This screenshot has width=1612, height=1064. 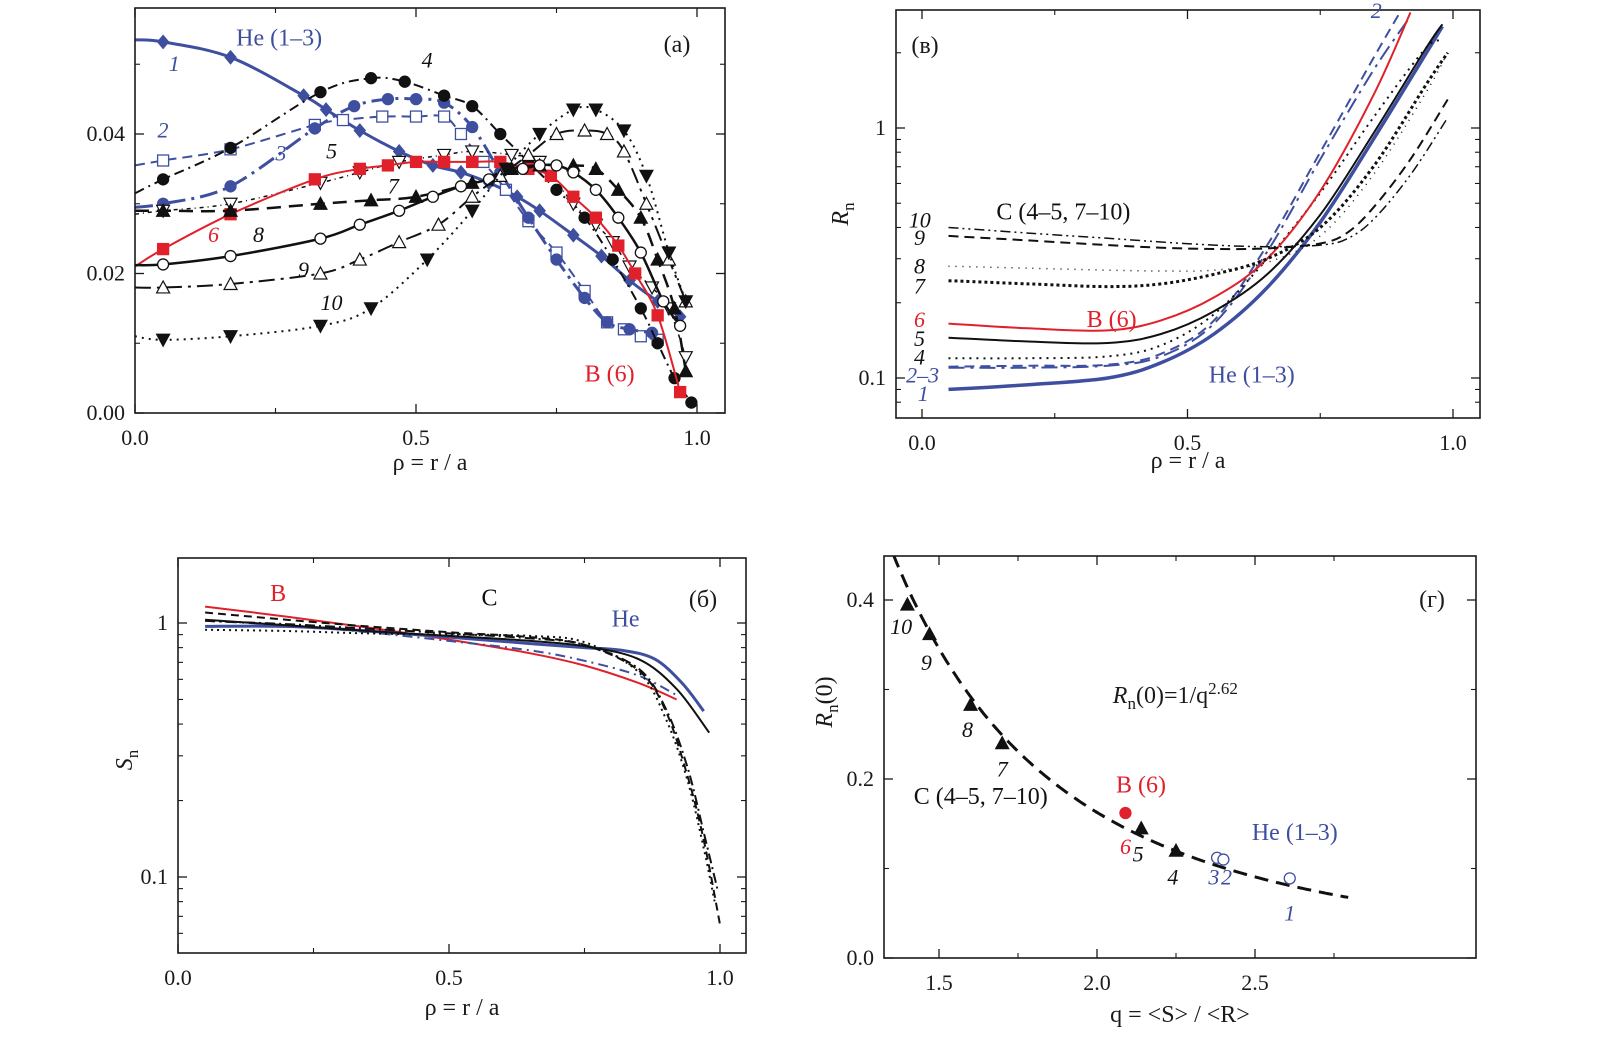 I want to click on fit-formula-sup: 2.62, so click(x=1223, y=688).